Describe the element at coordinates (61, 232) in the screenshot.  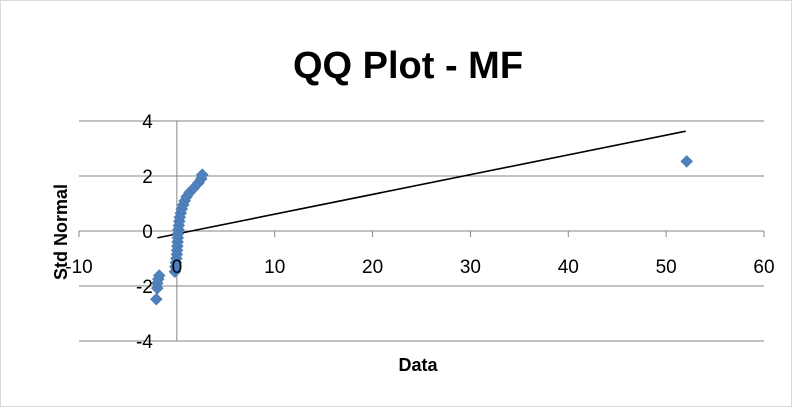
I see `y-axis-title: Std Normal` at that location.